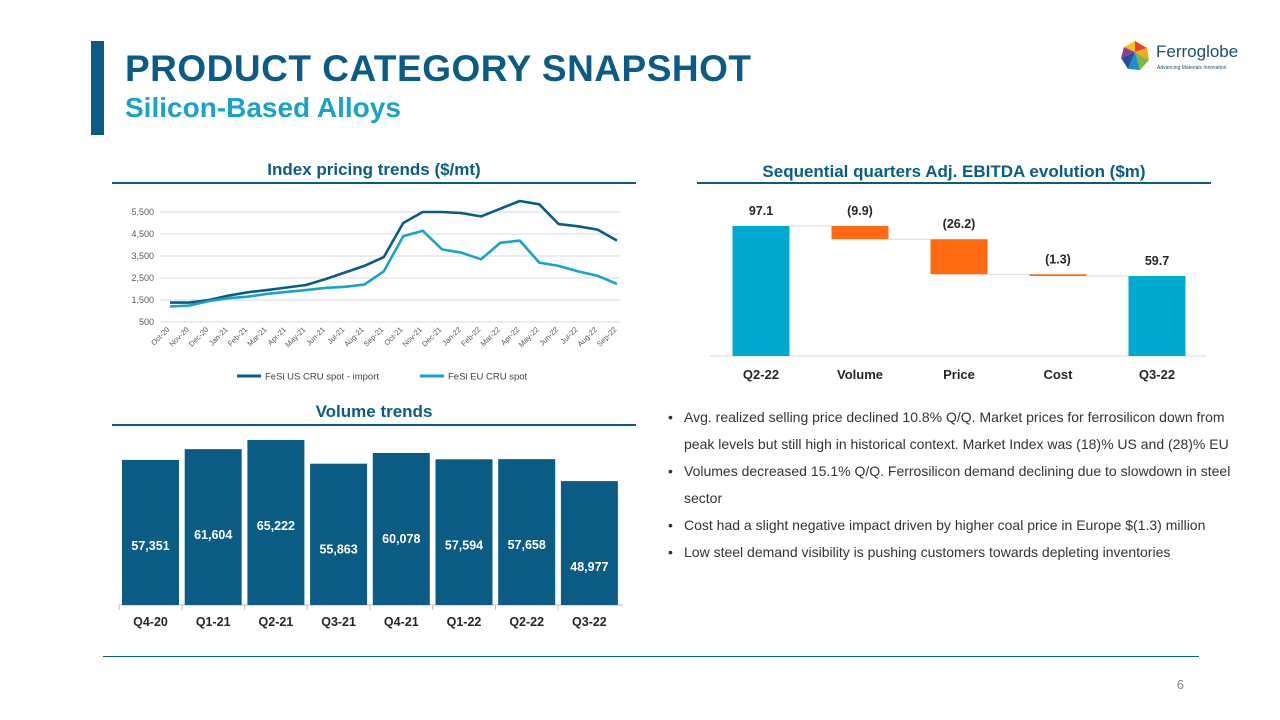 The image size is (1280, 720). What do you see at coordinates (315, 336) in the screenshot?
I see `x-tick-label: Jun-21` at bounding box center [315, 336].